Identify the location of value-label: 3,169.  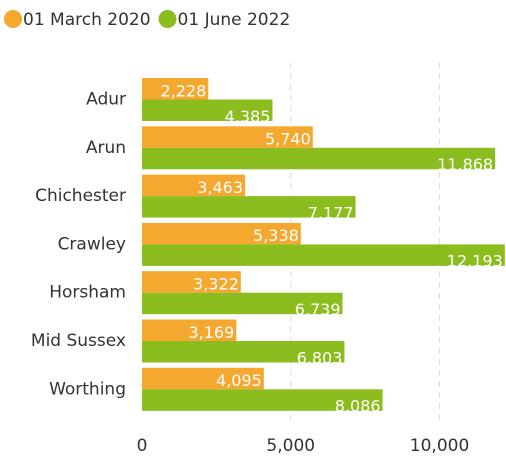
(211, 332).